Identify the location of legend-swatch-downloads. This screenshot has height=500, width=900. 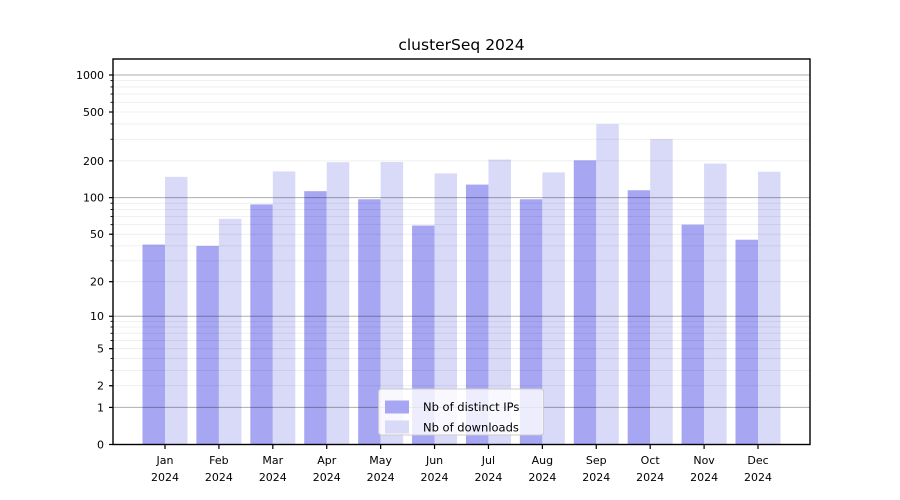
(397, 427).